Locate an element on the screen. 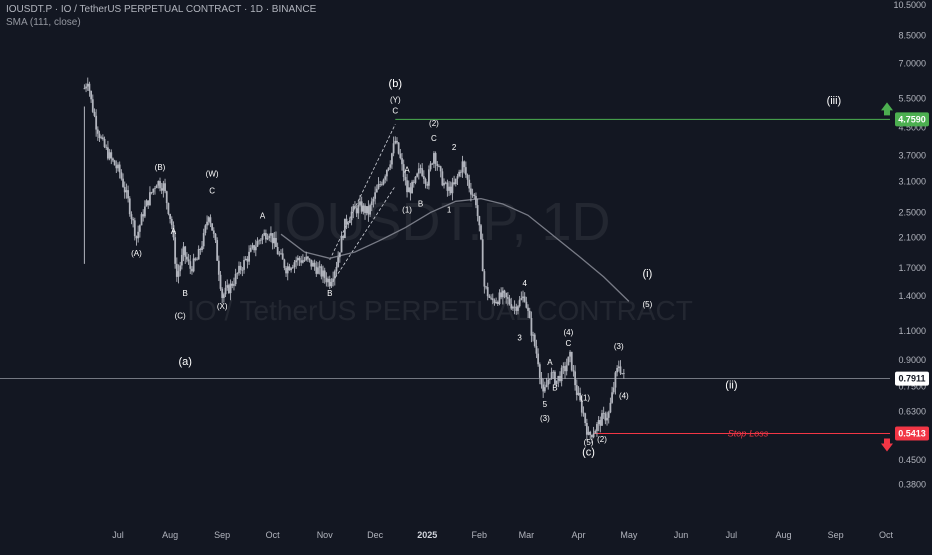 The image size is (932, 555). y-tick-label: 2.1000 is located at coordinates (912, 238).